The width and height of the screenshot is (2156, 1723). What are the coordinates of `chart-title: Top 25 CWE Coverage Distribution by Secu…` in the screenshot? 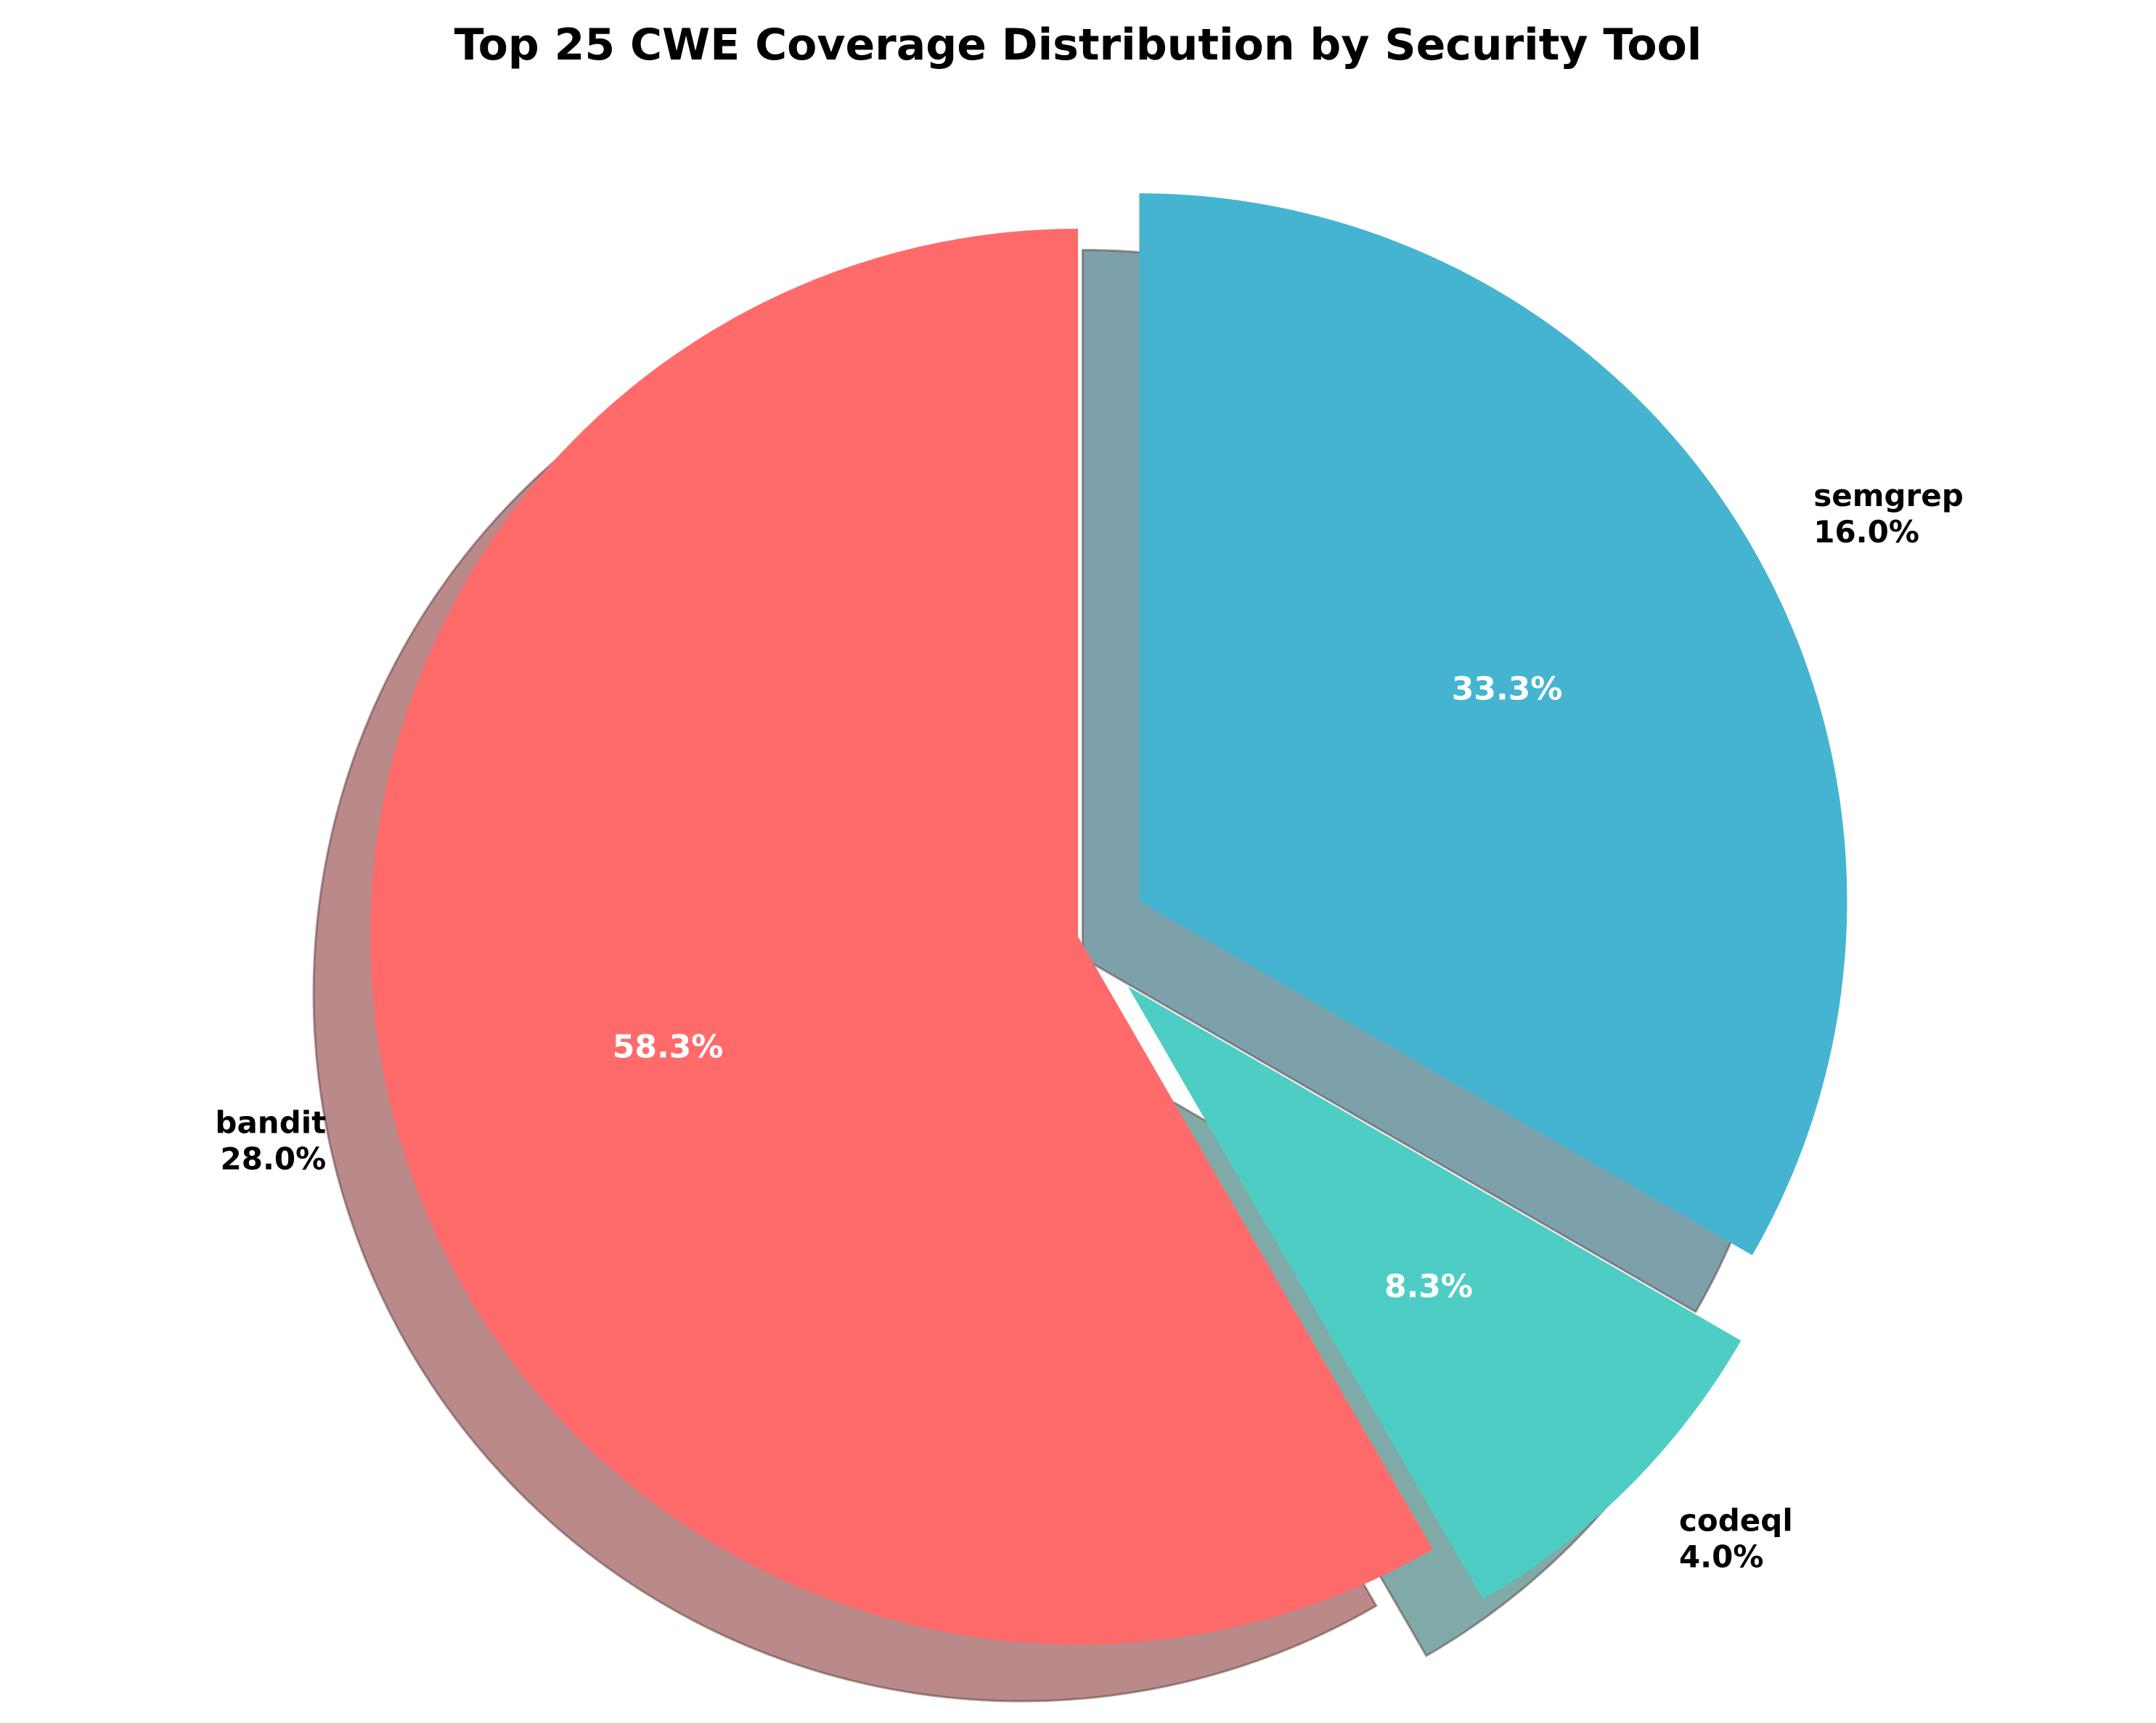 It's located at (1078, 45).